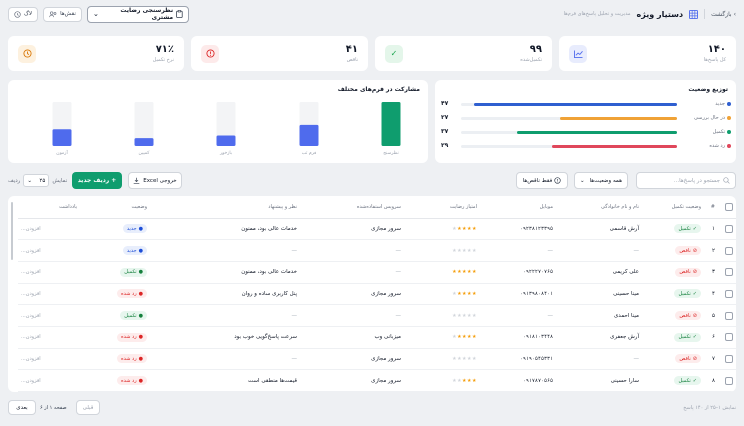  I want to click on distribution-count: ۲۹, so click(445, 145).